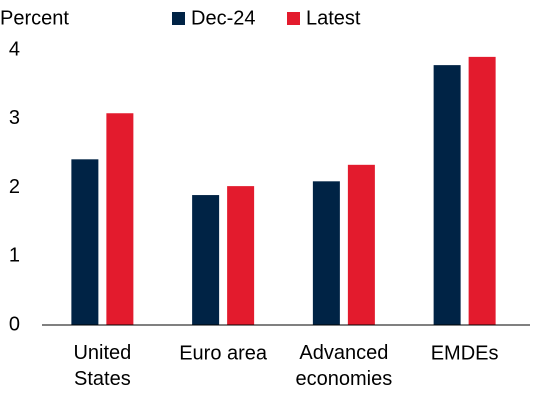  I want to click on y-axis-label: Percent, so click(34, 18).